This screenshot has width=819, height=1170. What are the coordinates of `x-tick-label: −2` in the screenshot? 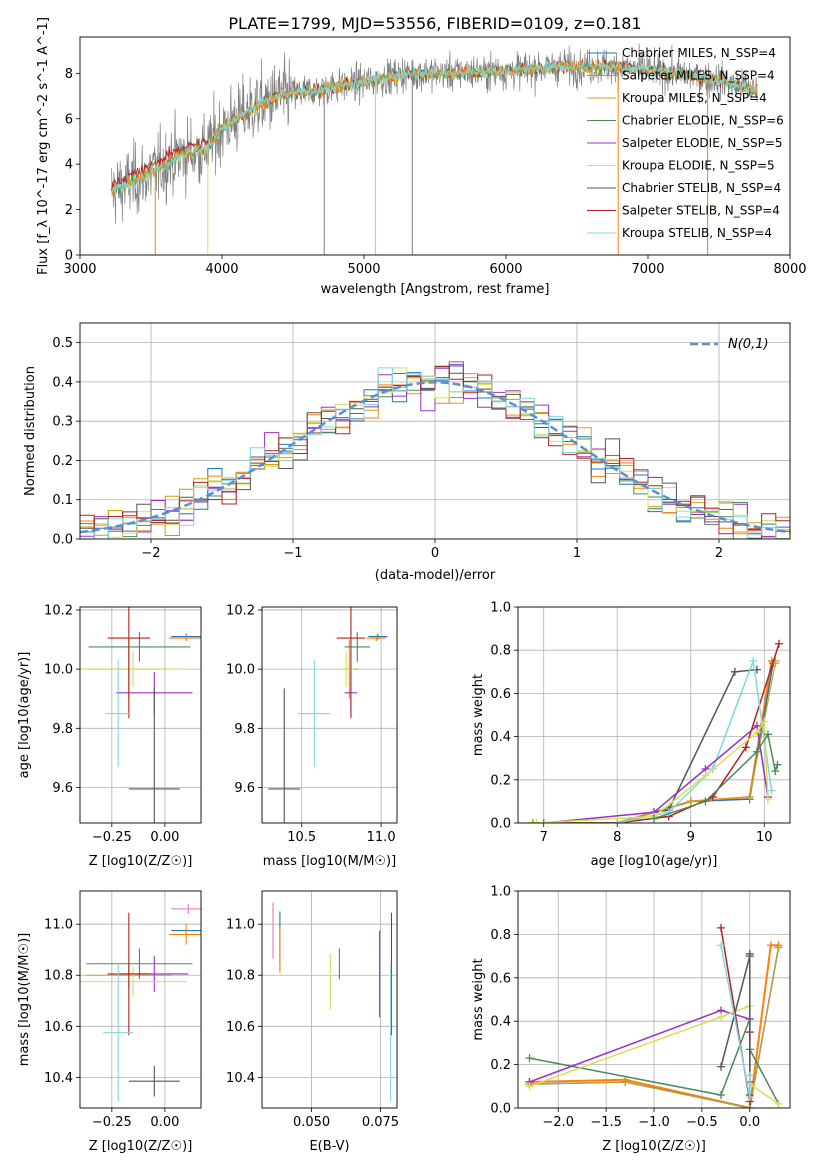 It's located at (150, 553).